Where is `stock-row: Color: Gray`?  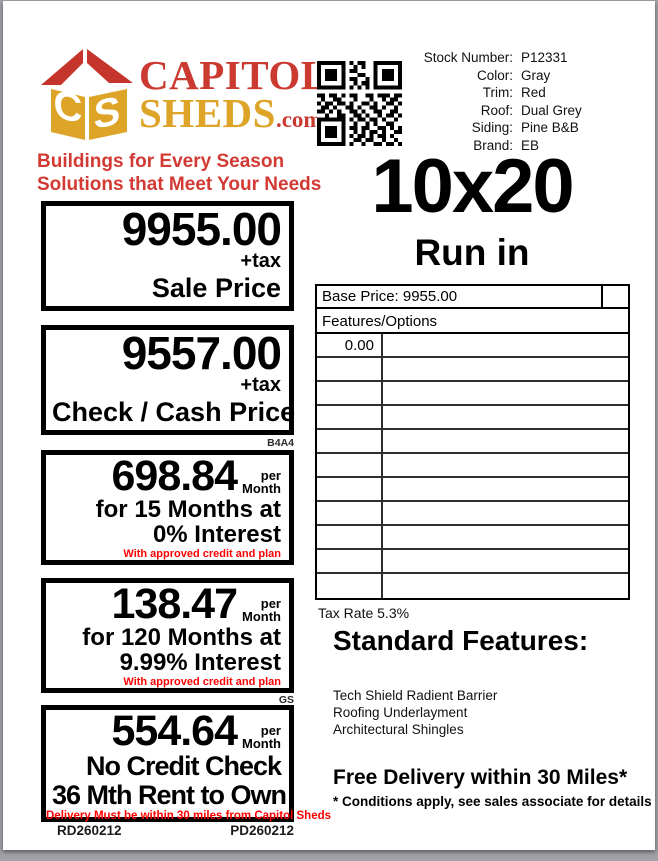
stock-row: Color: Gray is located at coordinates (516, 76).